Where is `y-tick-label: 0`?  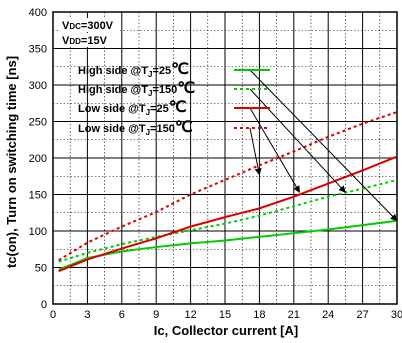 y-tick-label: 0 is located at coordinates (44, 305).